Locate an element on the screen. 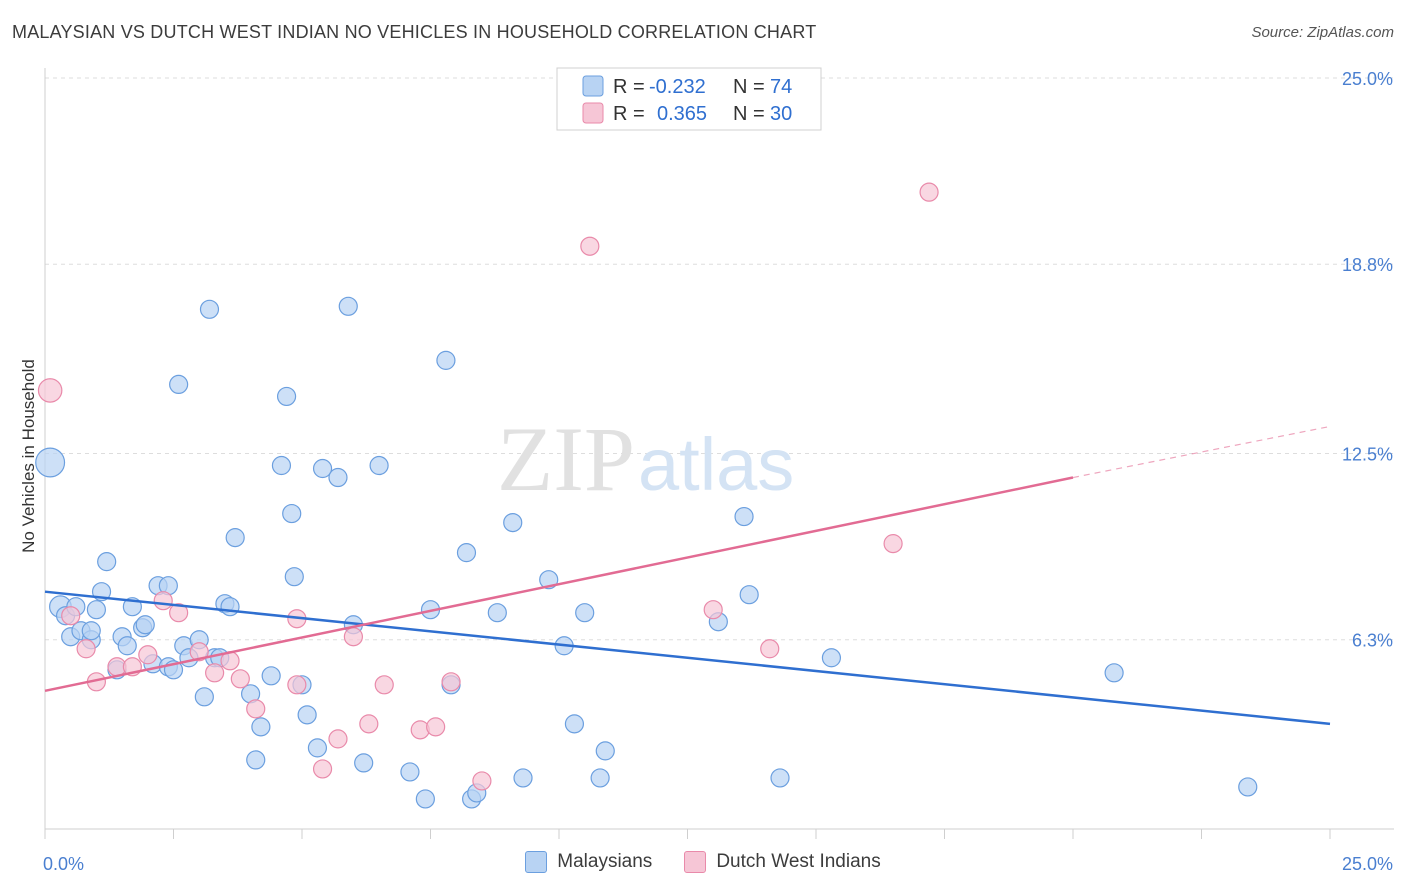 This screenshot has width=1406, height=892. legend-swatch-malaysians is located at coordinates (536, 862).